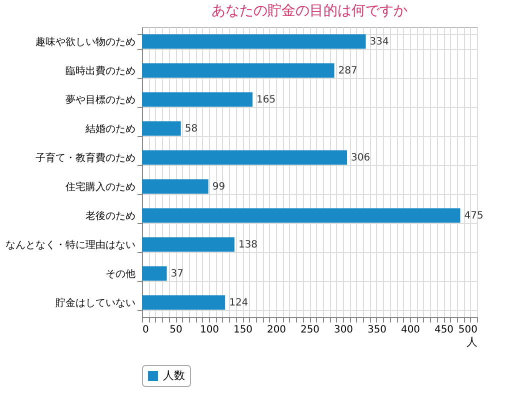 The width and height of the screenshot is (520, 400). Describe the element at coordinates (266, 100) in the screenshot. I see `data-label: 165` at that location.